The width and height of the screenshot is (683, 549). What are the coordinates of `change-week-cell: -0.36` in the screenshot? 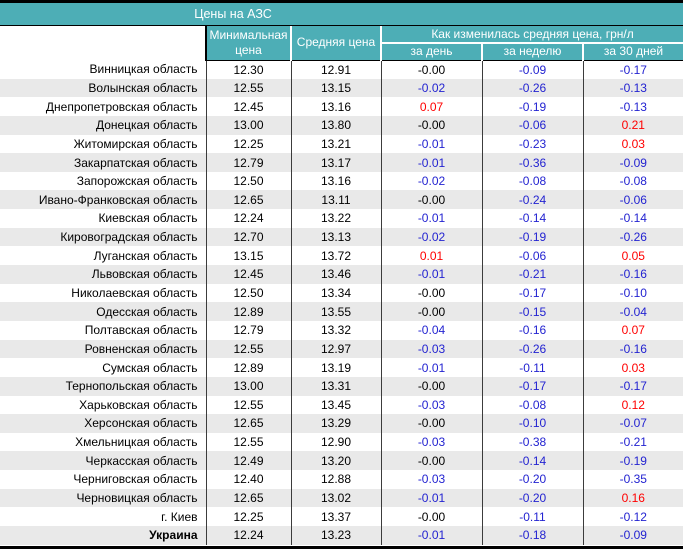 It's located at (532, 162).